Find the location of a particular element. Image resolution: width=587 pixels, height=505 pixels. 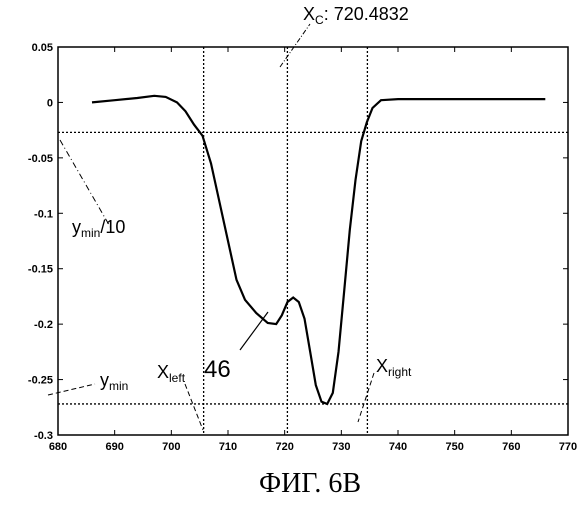

xc-annotation: XC: 720.4832 is located at coordinates (356, 15).